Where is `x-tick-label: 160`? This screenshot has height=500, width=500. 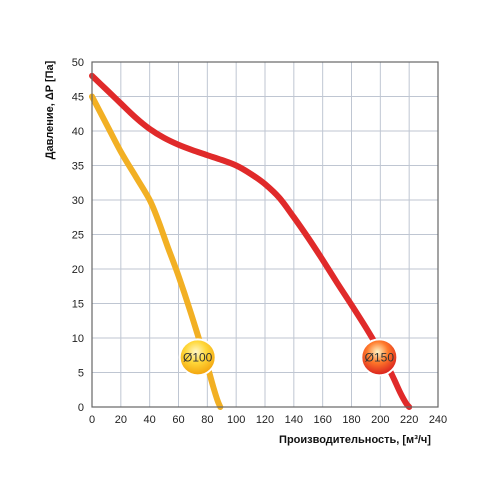
x-tick-label: 160 is located at coordinates (322, 420).